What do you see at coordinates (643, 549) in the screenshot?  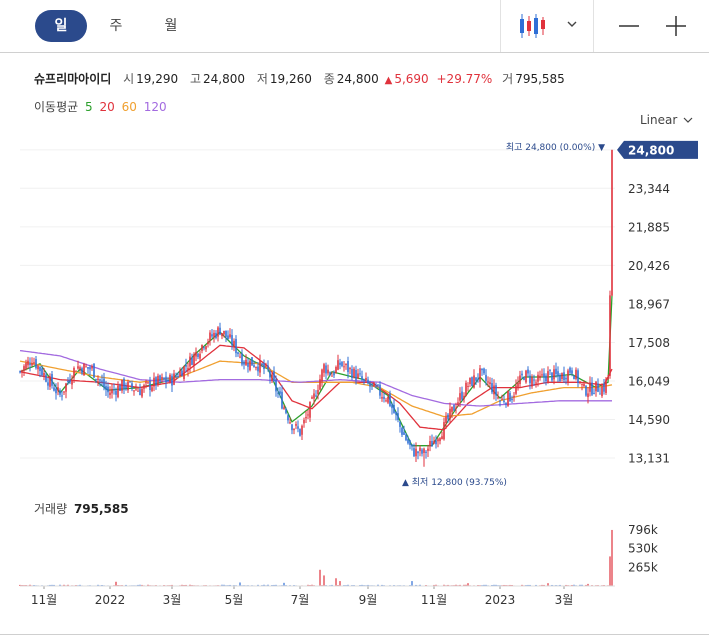 I see `volume-tick-label: 530k` at bounding box center [643, 549].